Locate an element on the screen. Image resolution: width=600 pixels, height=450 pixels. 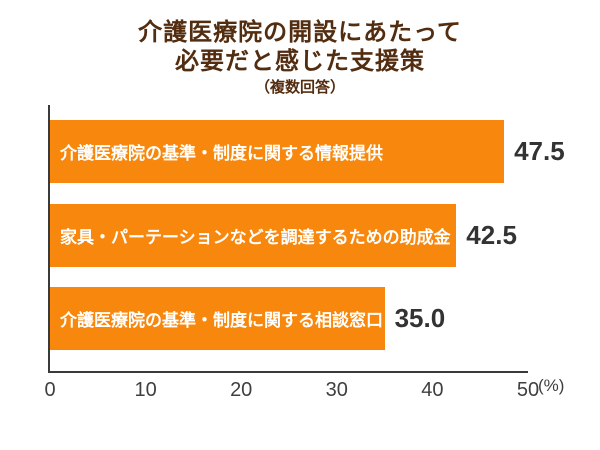
bar-row: 介護医療院の基準・制度に関する情報提供 47.5 is located at coordinates (307, 151).